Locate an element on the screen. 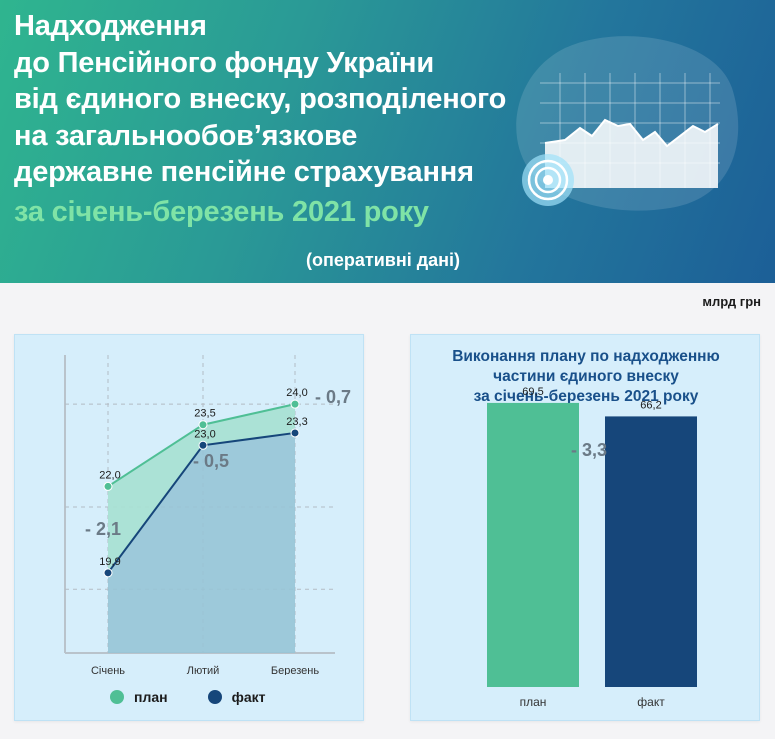 The height and width of the screenshot is (739, 775). chart-legend: план факт is located at coordinates (188, 697).